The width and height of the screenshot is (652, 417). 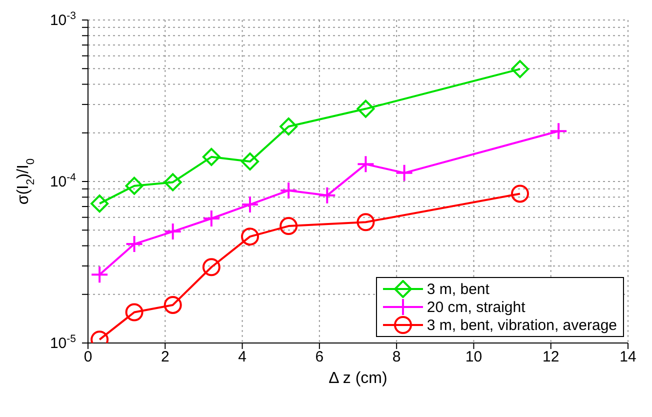 What do you see at coordinates (551, 357) in the screenshot?
I see `x-tick-label: 12` at bounding box center [551, 357].